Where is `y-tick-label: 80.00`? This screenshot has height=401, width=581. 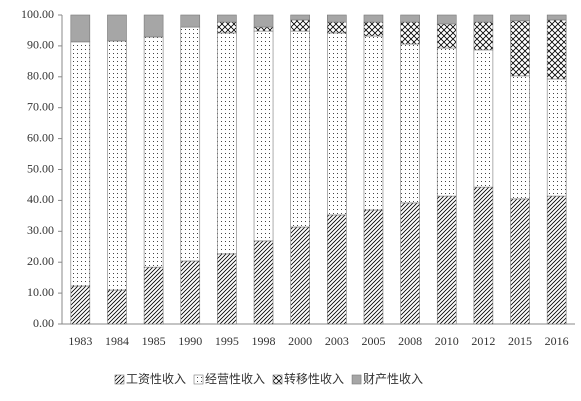 y-tick-label: 80.00 is located at coordinates (40, 76).